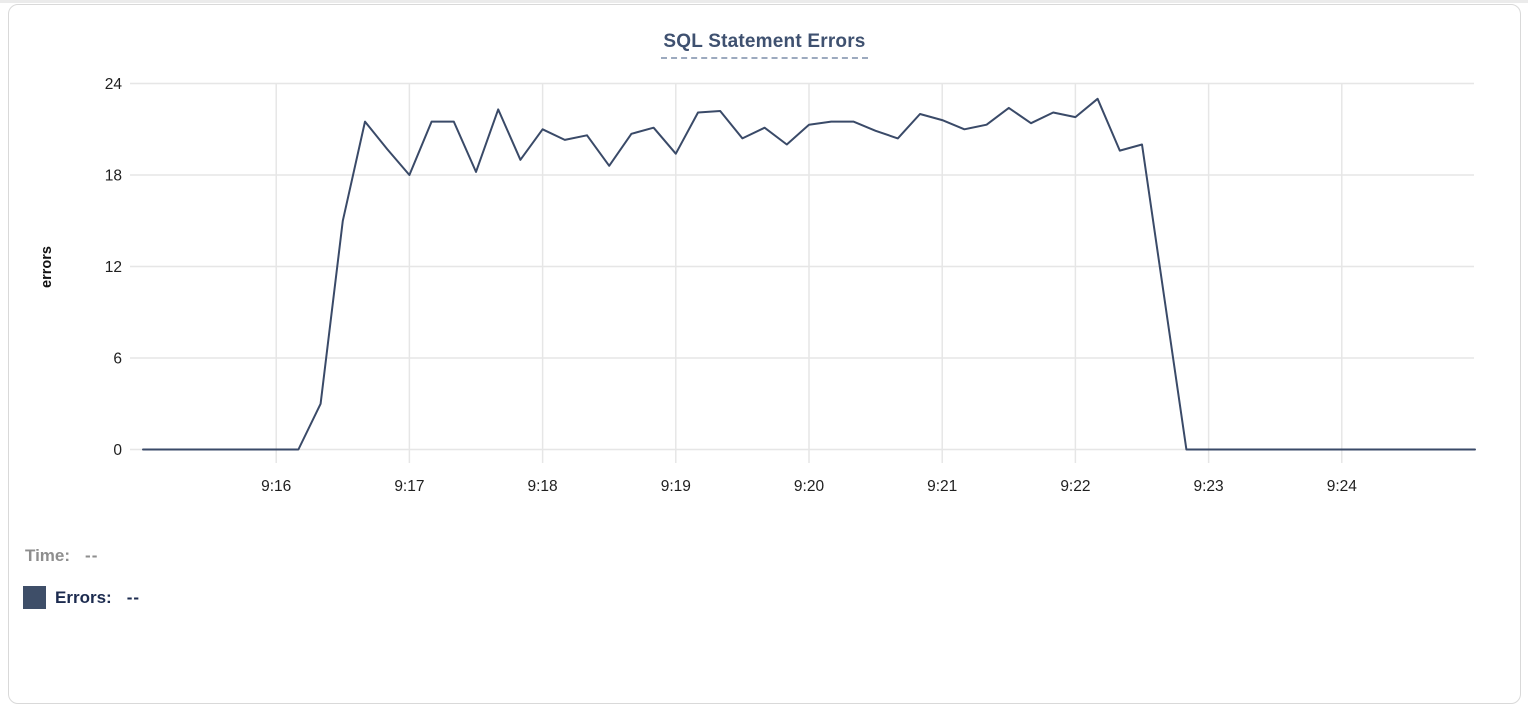 The width and height of the screenshot is (1528, 704). Describe the element at coordinates (47, 267) in the screenshot. I see `y-axis-label: errors` at that location.